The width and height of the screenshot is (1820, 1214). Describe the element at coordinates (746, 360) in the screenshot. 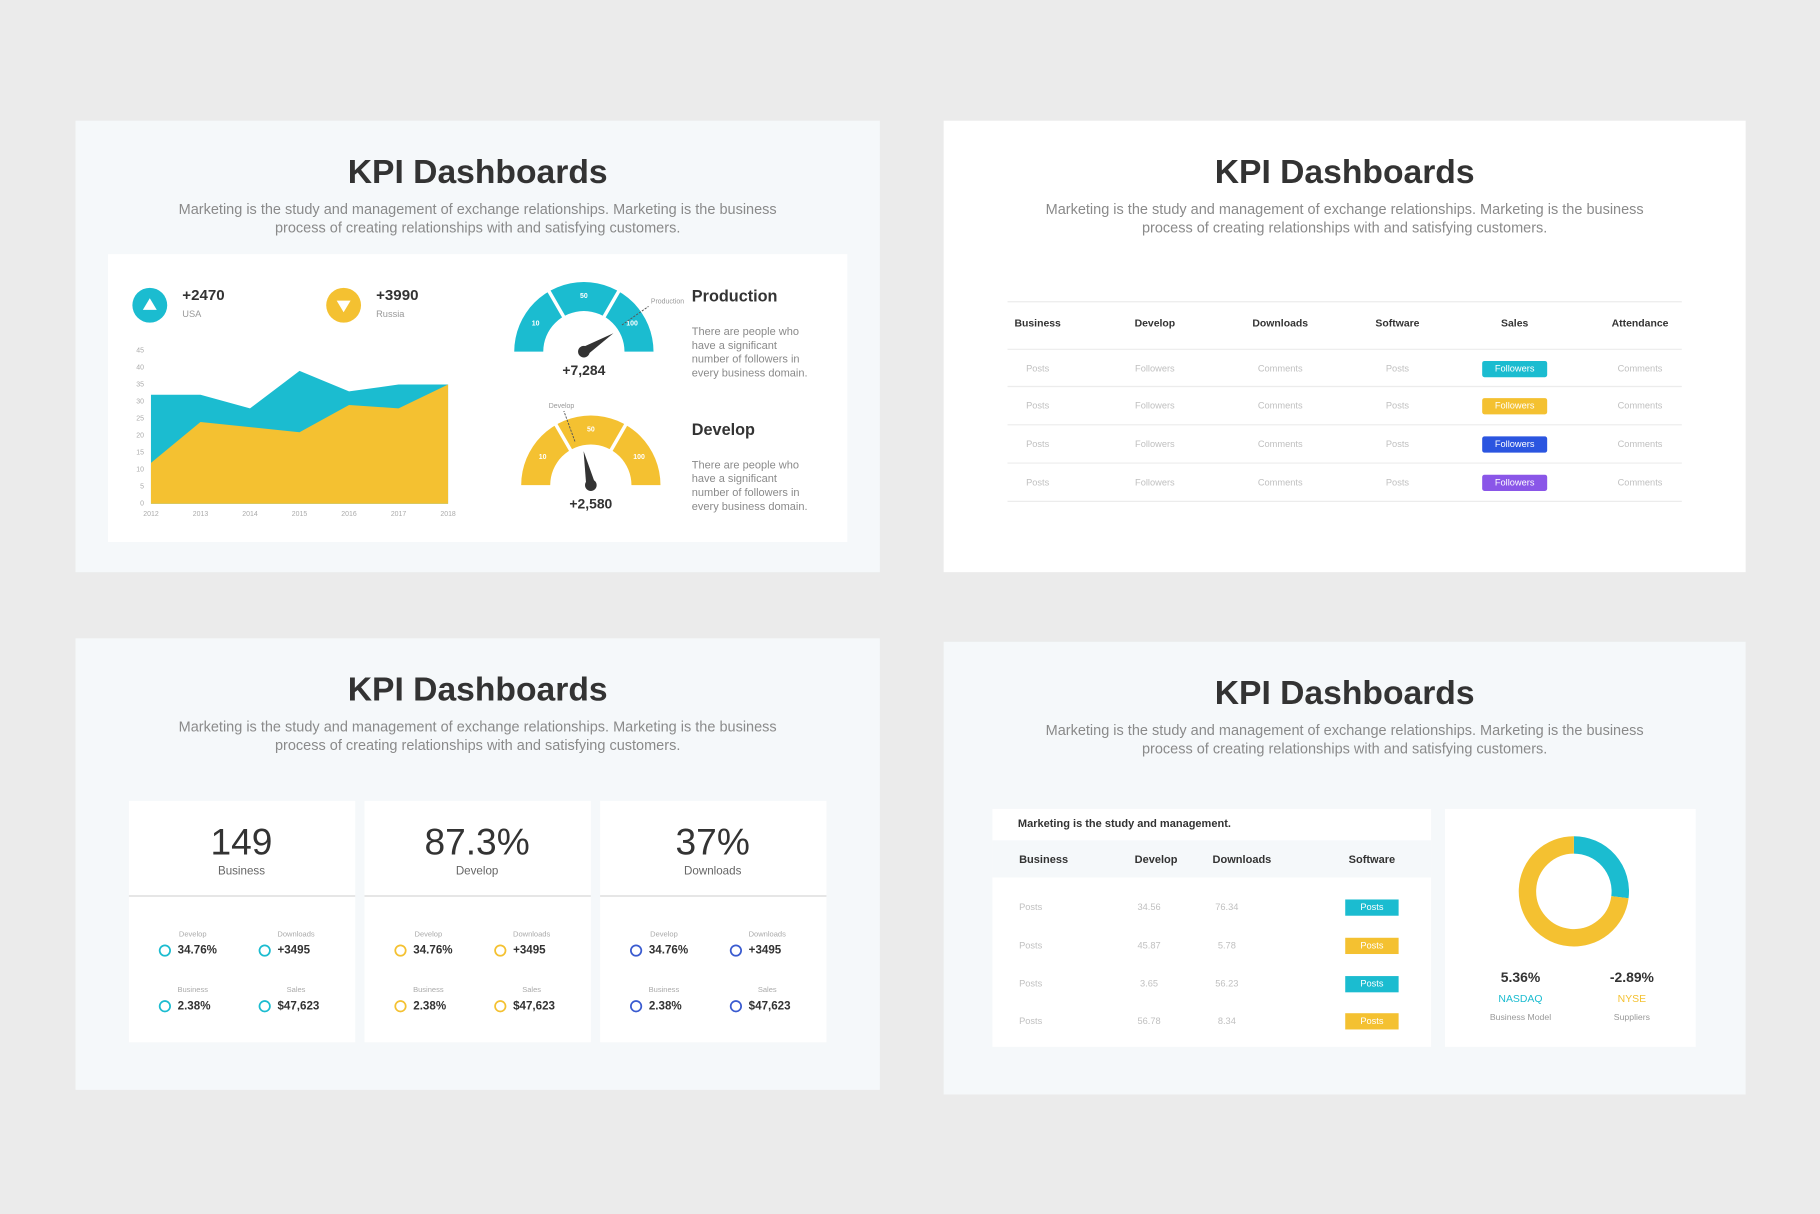

I see `gauge-text: number of followers in` at that location.